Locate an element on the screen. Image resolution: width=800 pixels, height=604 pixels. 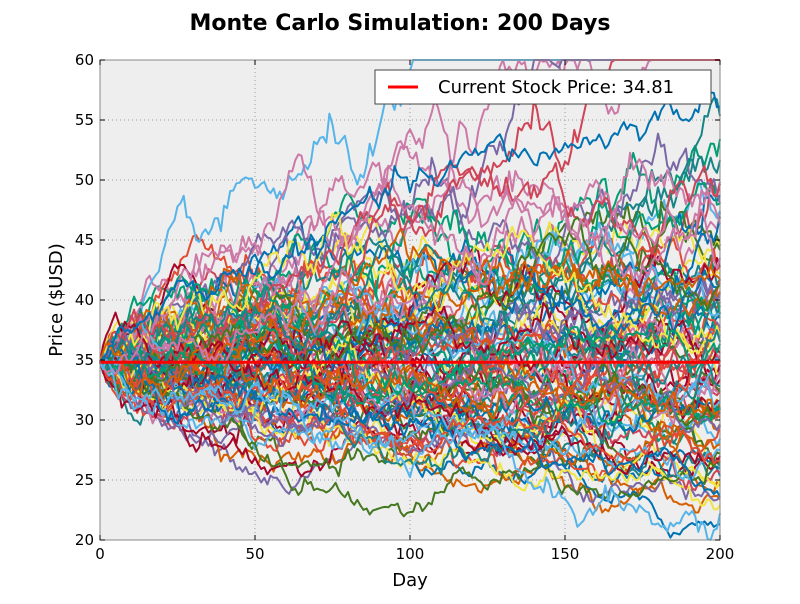
y-tick-label: 30 is located at coordinates (84, 420).